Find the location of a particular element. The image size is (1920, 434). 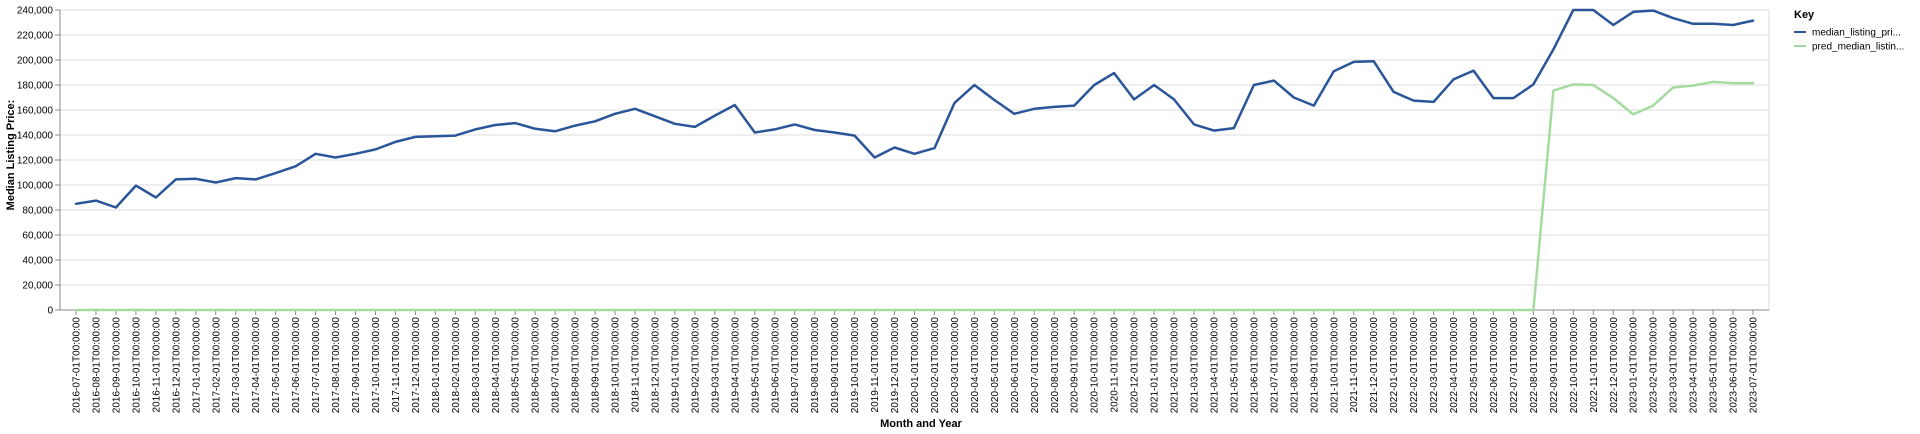

x-tick-label: 2018-04-01T00:00:00 is located at coordinates (496, 365).